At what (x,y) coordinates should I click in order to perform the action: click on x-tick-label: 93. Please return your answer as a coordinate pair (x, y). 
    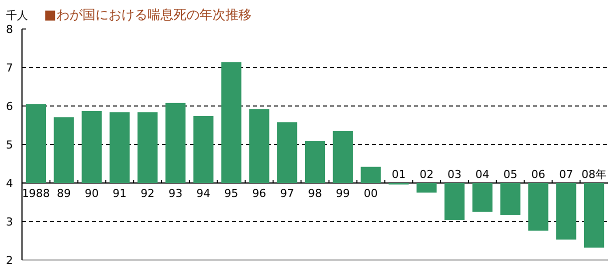
    Looking at the image, I should click on (175, 193).